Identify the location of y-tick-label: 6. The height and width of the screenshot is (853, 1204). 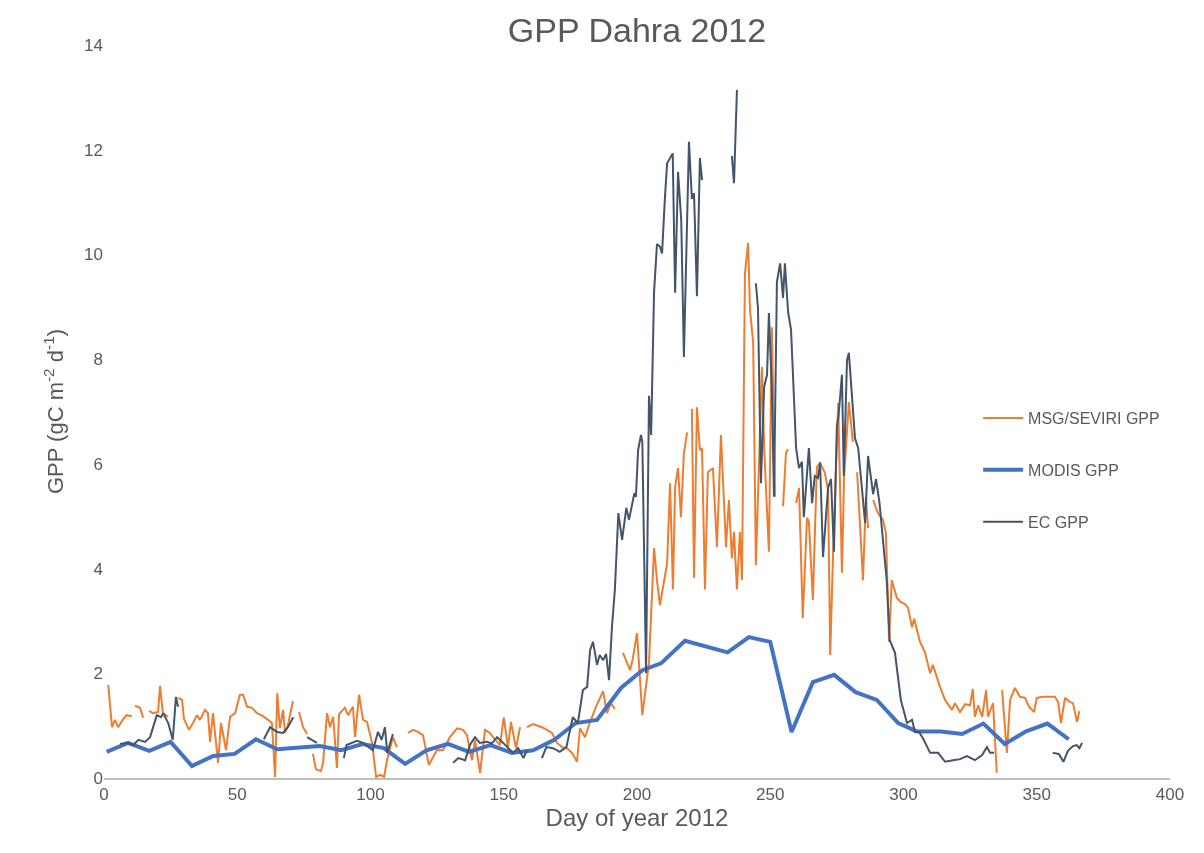
(98, 464).